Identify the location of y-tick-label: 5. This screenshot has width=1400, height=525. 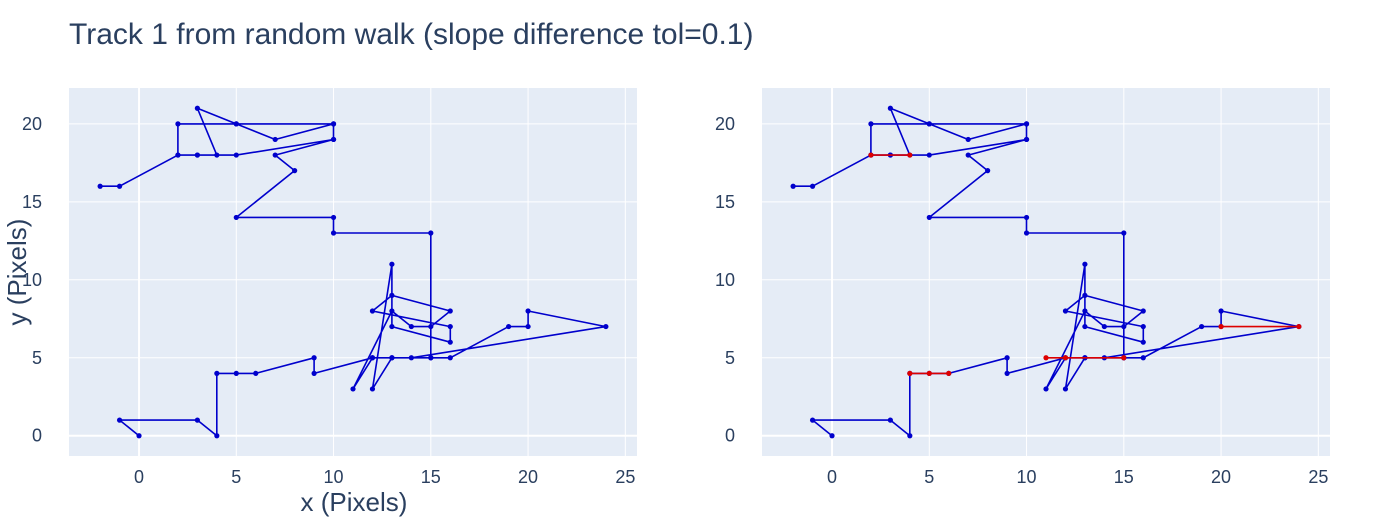
(37, 358).